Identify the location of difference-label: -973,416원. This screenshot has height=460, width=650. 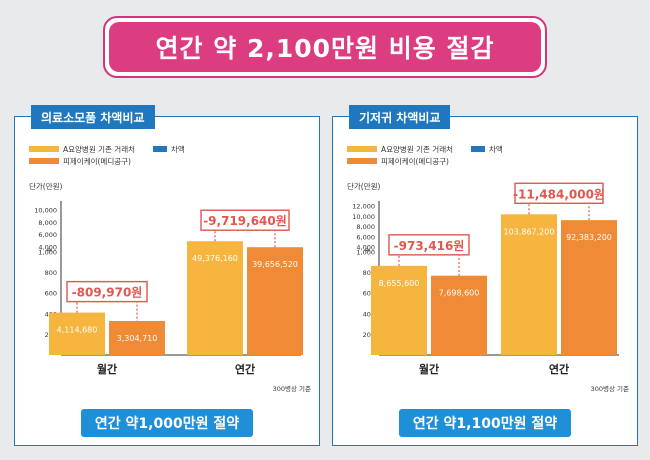
(429, 246).